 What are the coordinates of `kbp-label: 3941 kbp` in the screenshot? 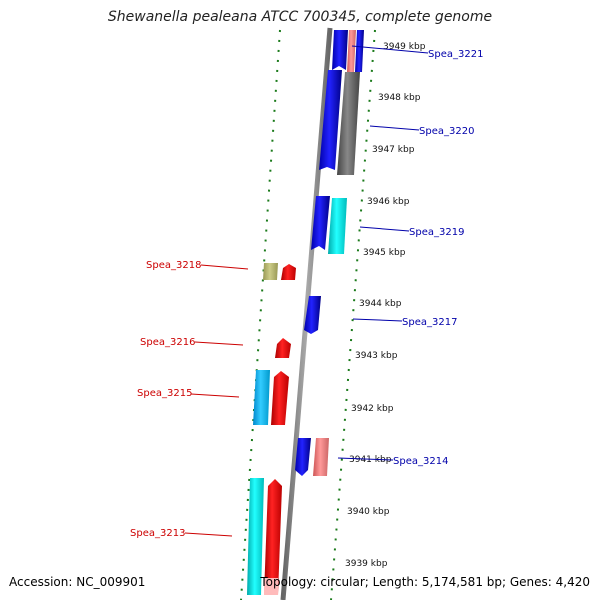 It's located at (370, 460).